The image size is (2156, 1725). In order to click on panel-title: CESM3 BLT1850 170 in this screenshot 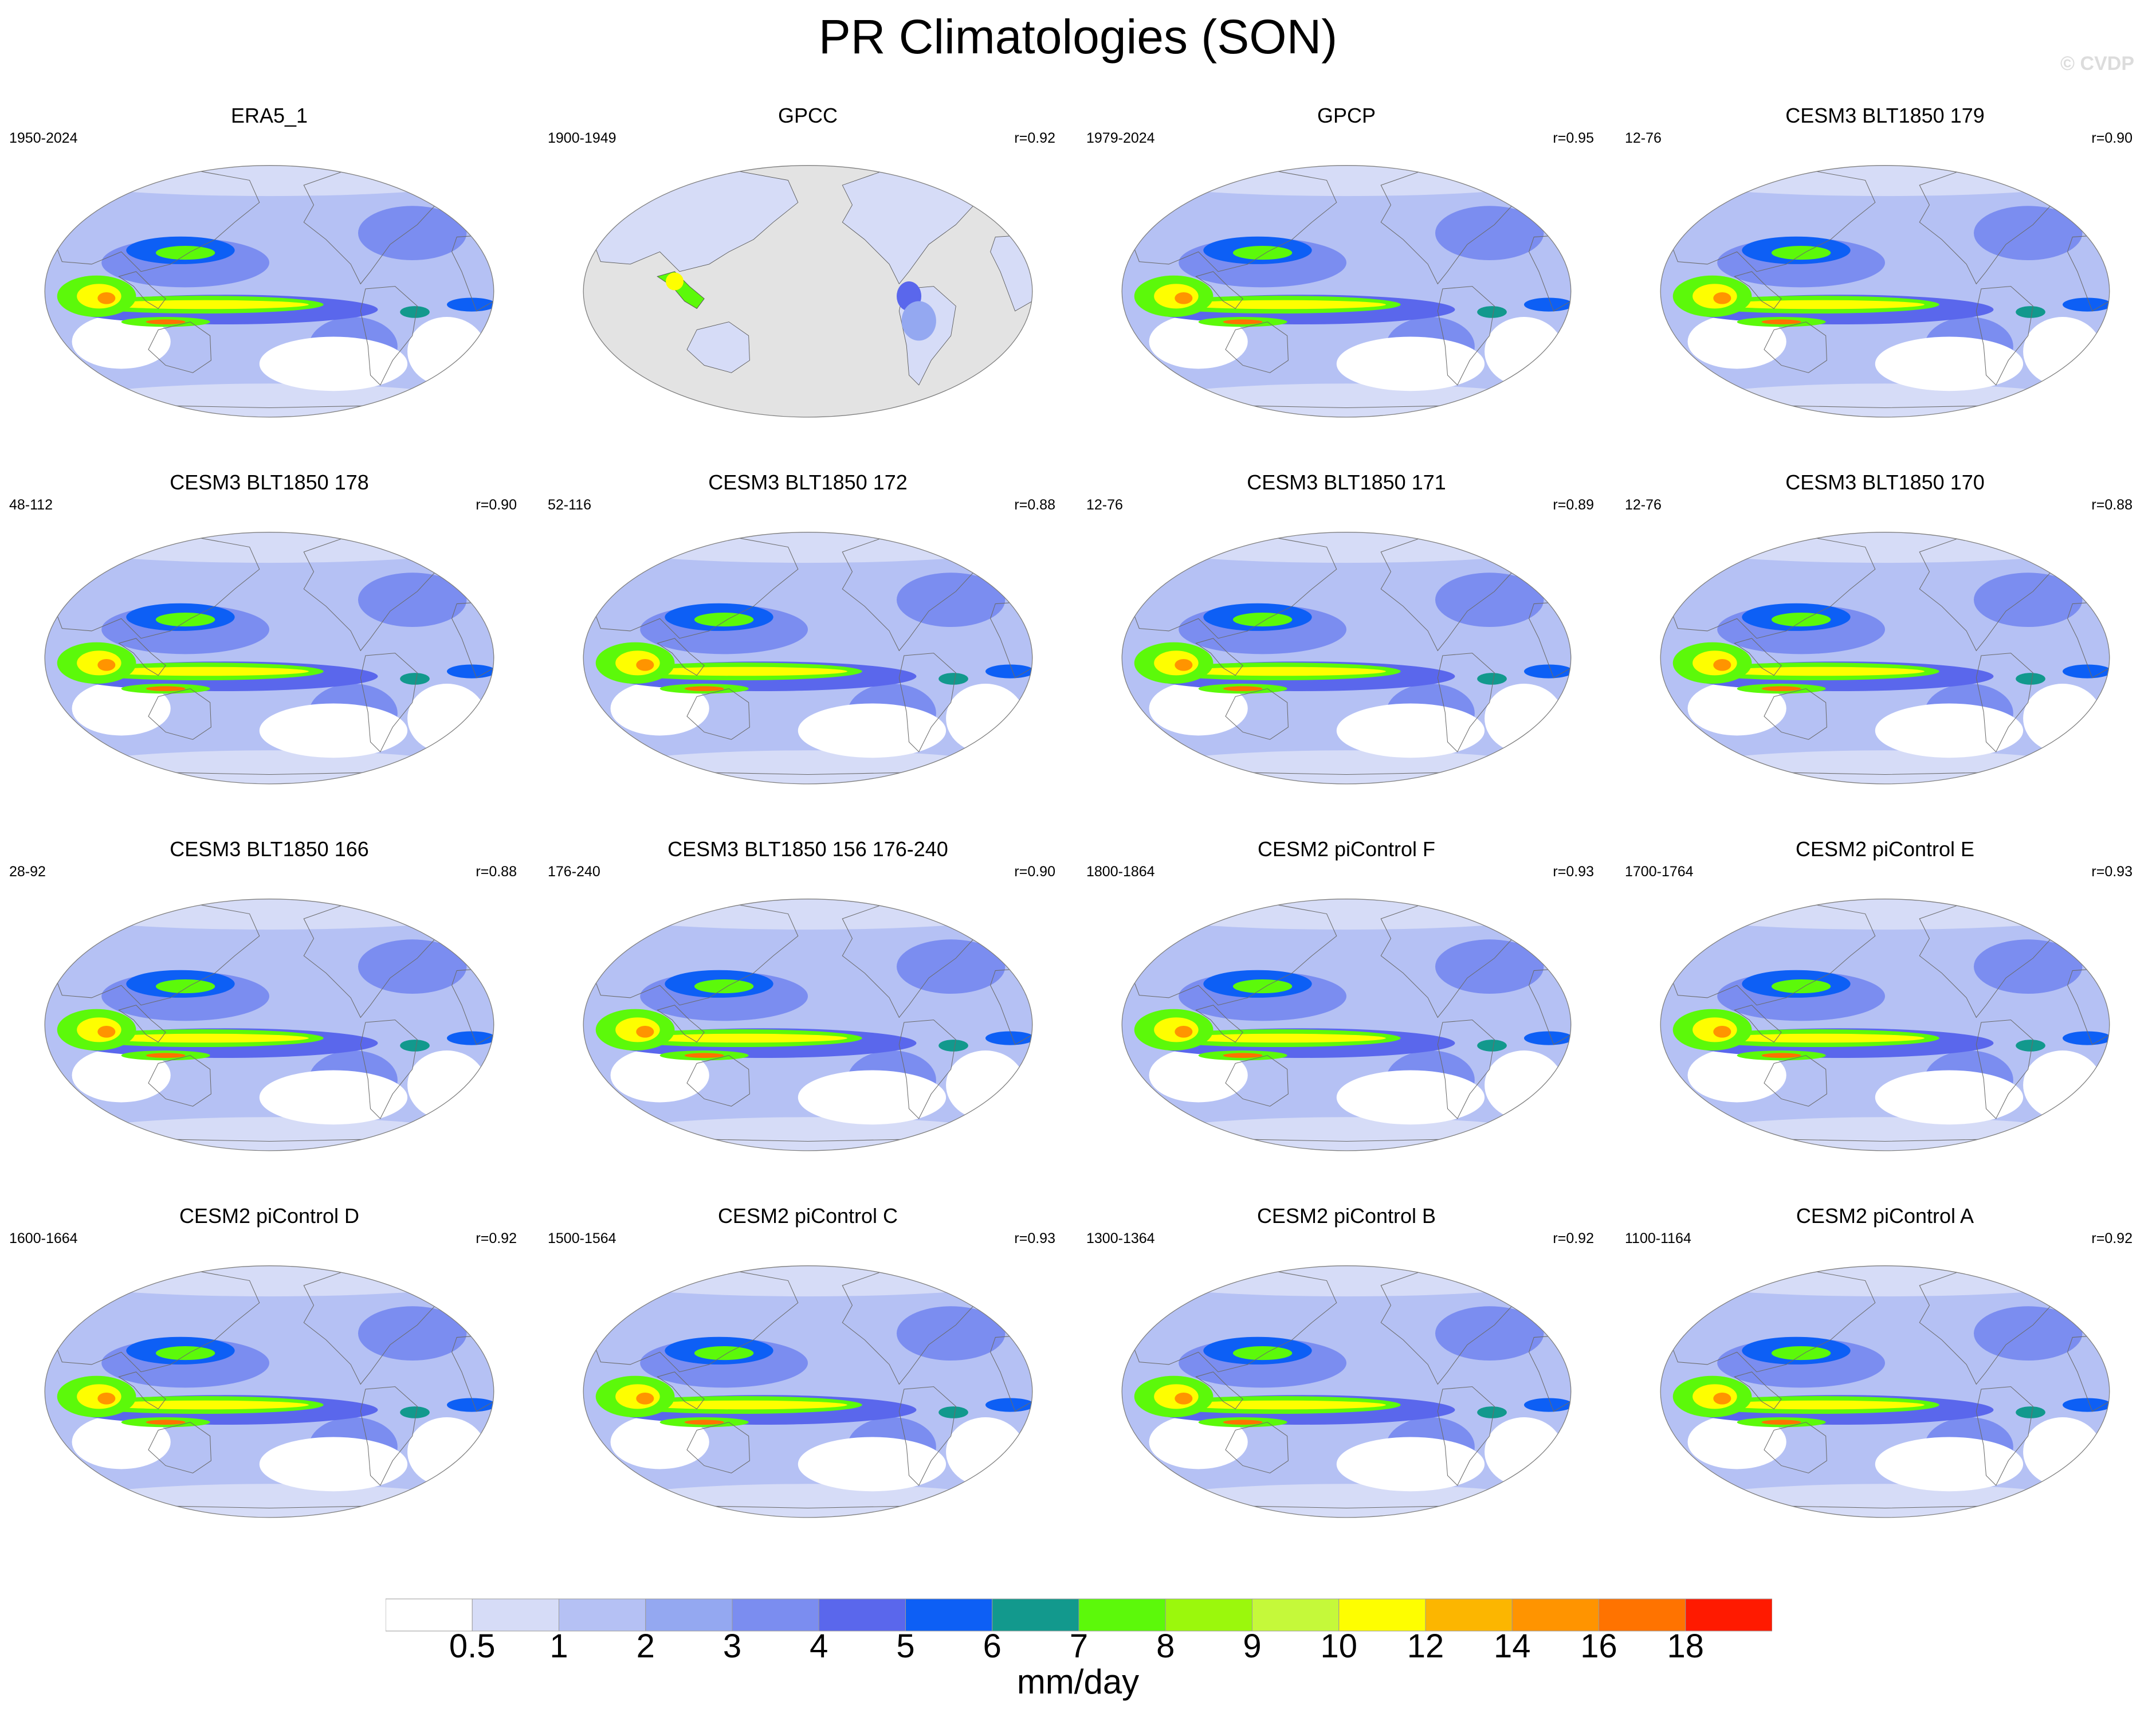, I will do `click(1885, 483)`.